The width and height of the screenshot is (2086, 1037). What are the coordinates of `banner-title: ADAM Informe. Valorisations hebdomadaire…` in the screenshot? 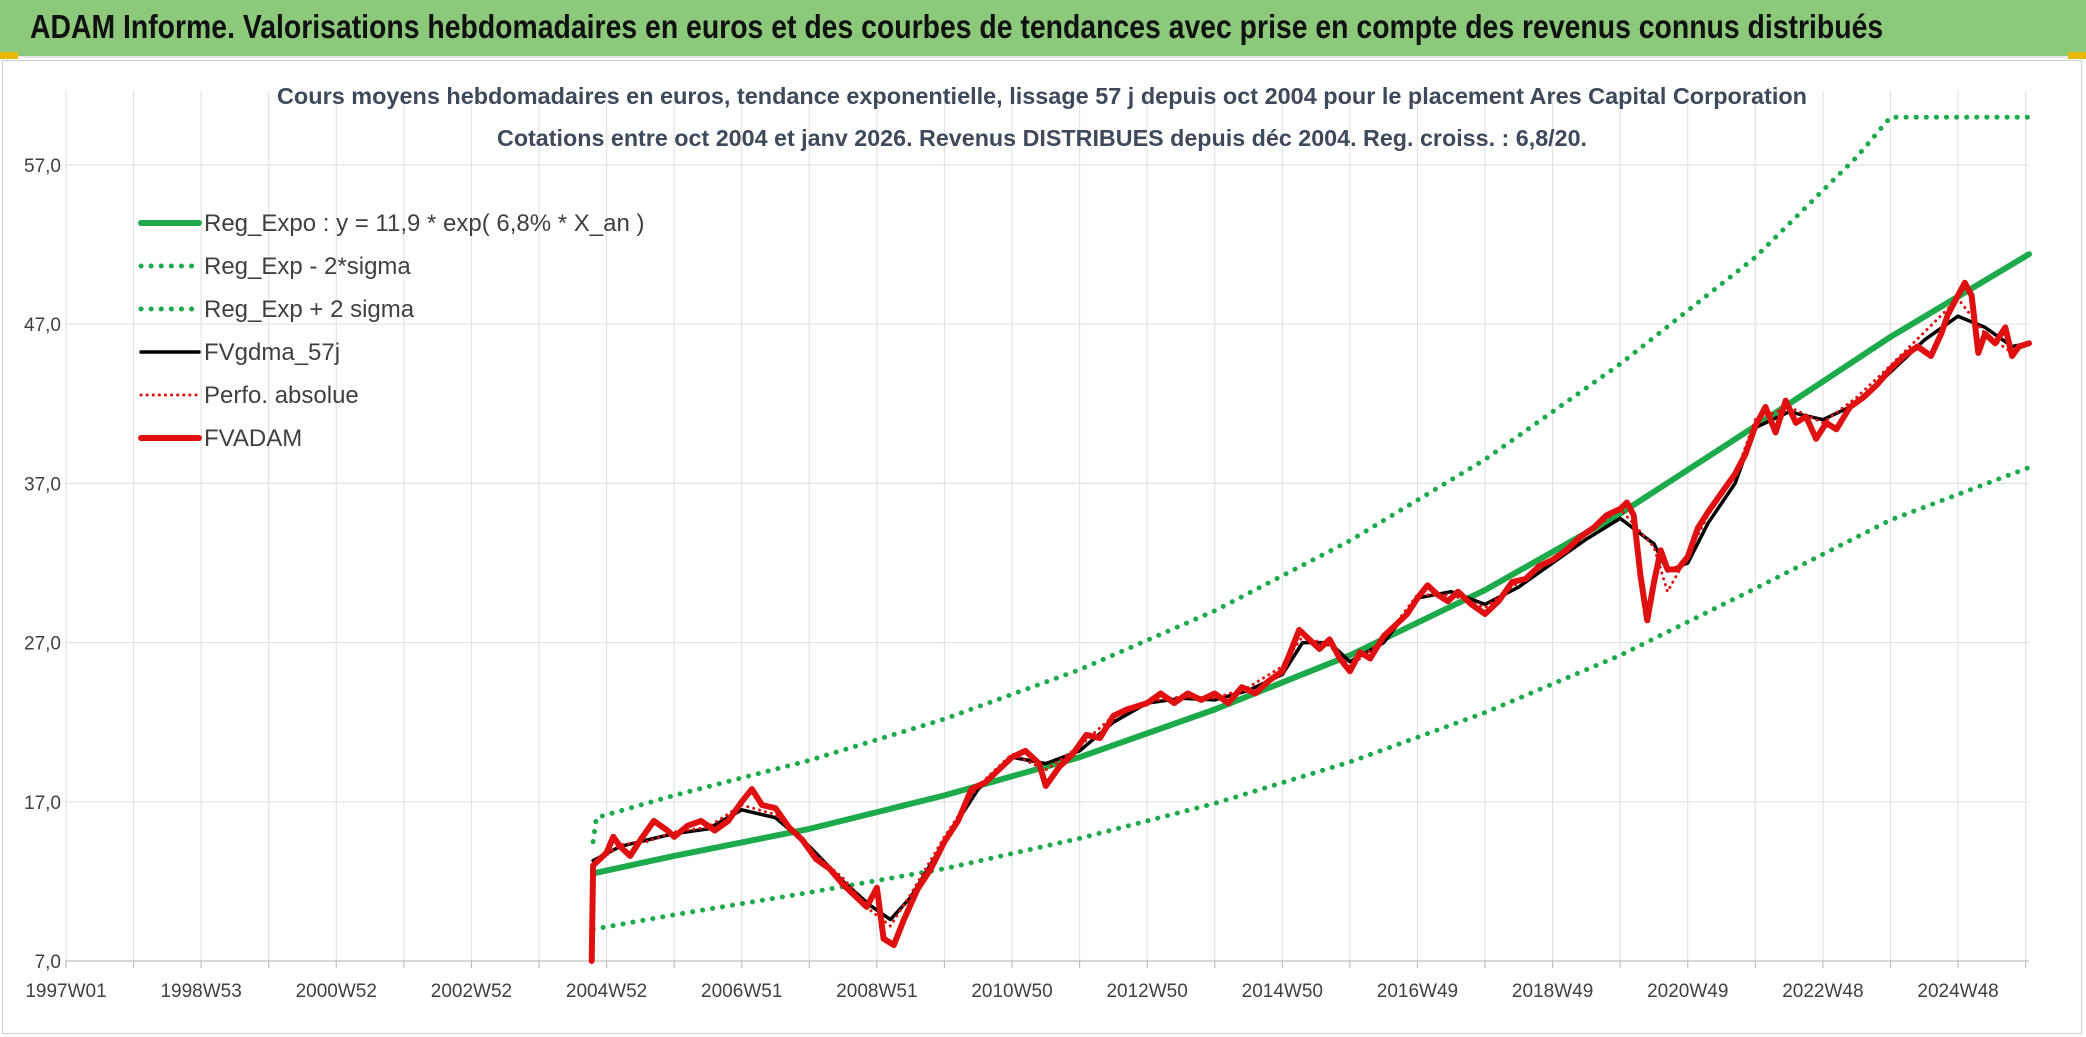 It's located at (957, 26).